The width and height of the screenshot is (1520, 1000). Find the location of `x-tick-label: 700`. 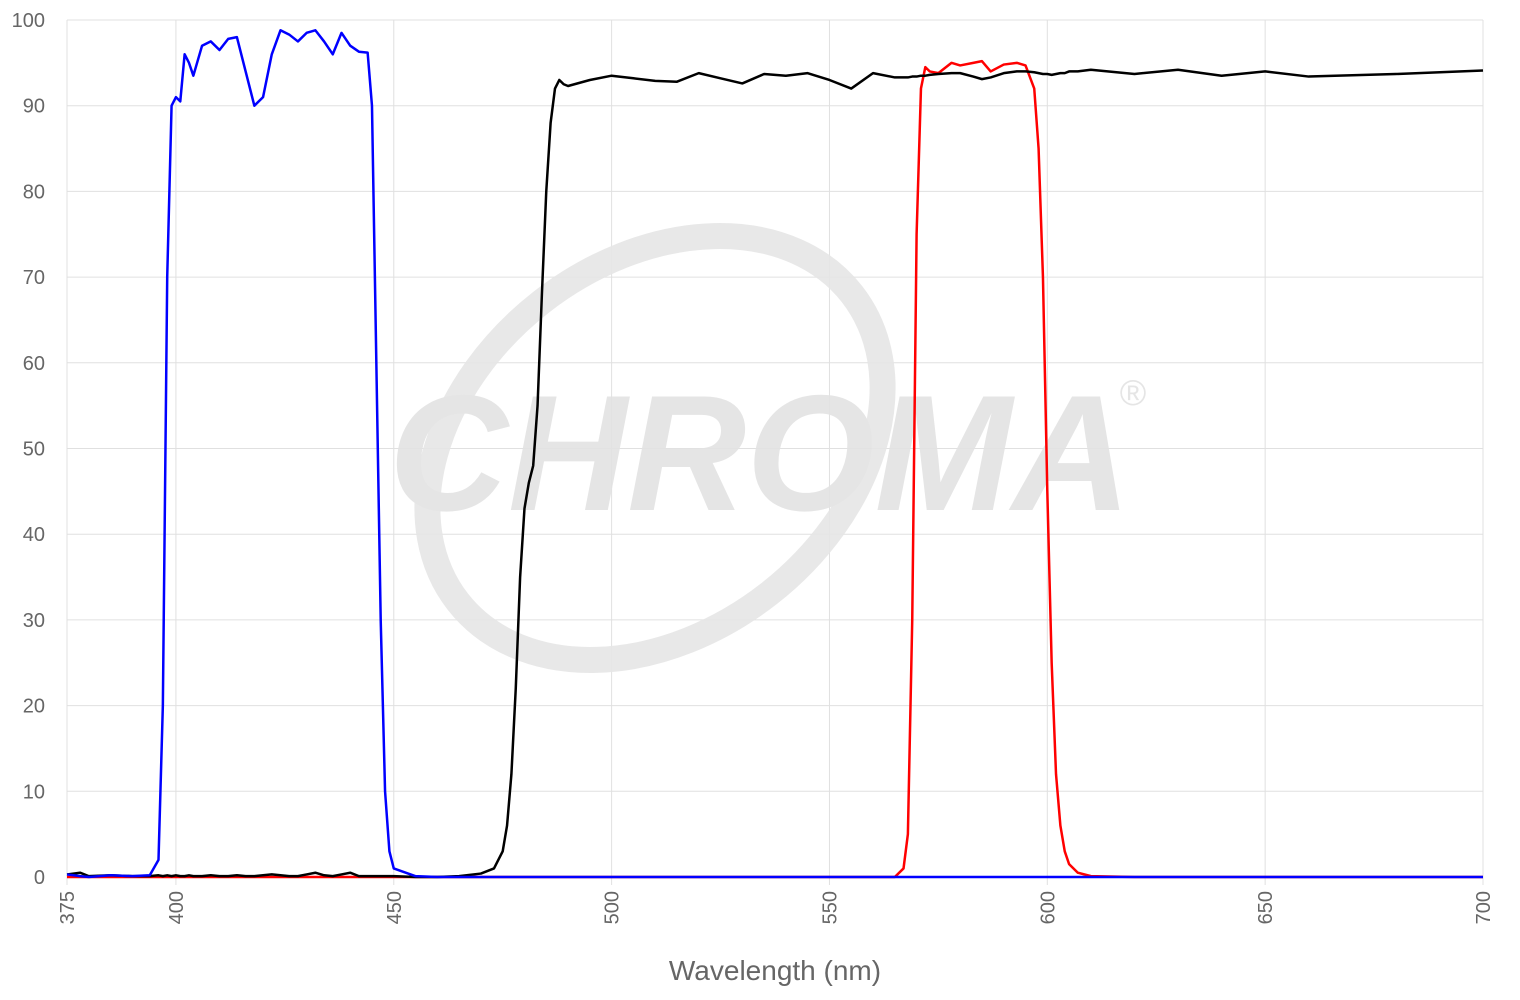

x-tick-label: 700 is located at coordinates (1484, 907).